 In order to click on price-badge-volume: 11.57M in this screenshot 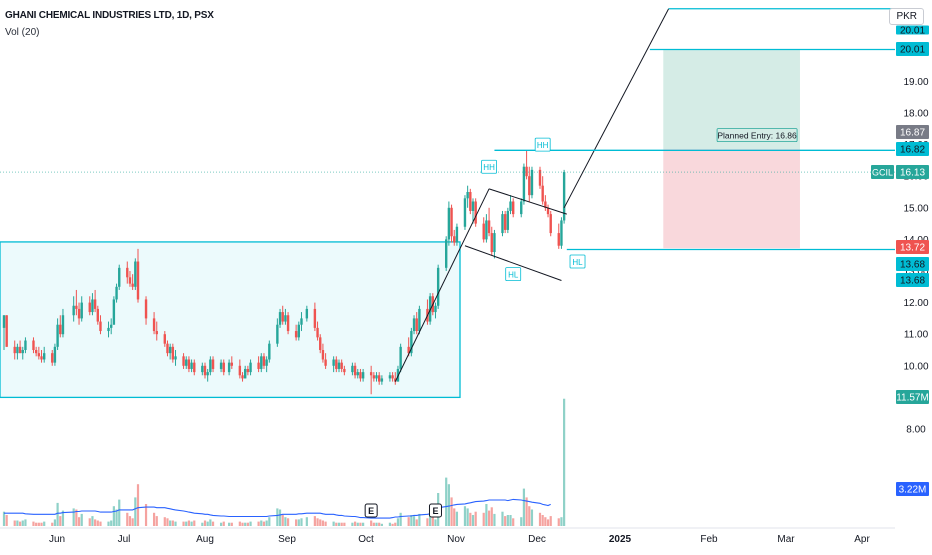, I will do `click(912, 397)`.